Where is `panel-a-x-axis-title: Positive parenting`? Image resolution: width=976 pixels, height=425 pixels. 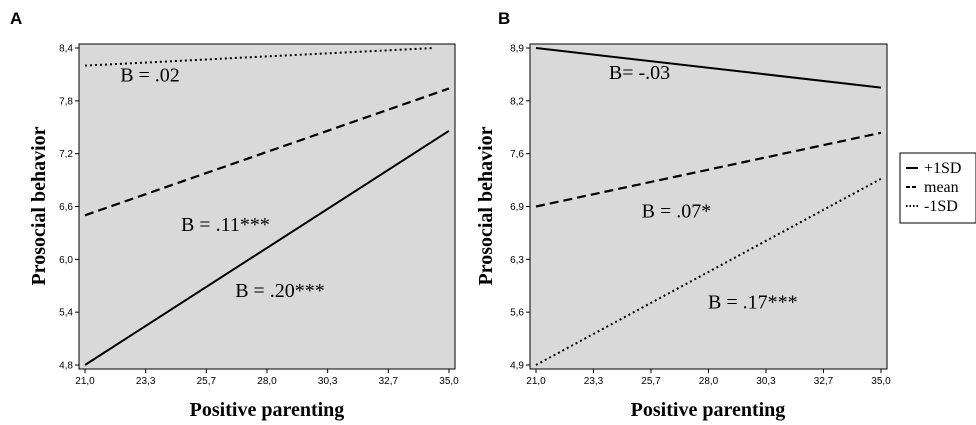 panel-a-x-axis-title: Positive parenting is located at coordinates (267, 410).